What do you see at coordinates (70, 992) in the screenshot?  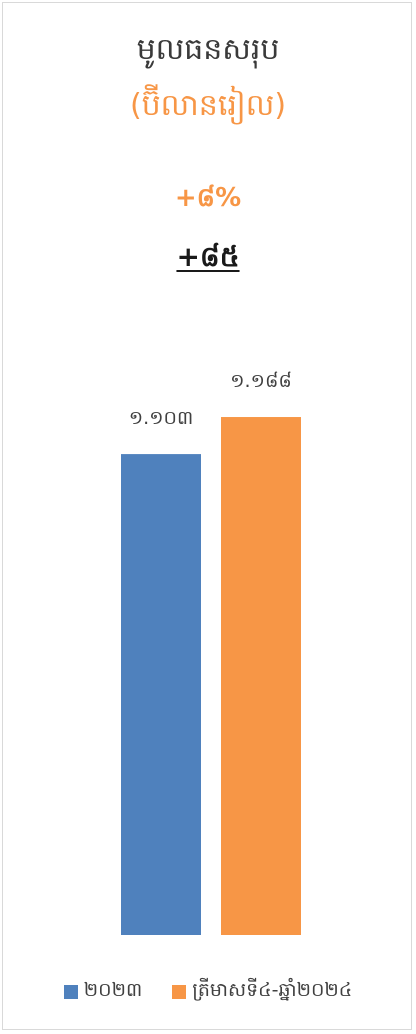 I see `legend-swatch-2023` at bounding box center [70, 992].